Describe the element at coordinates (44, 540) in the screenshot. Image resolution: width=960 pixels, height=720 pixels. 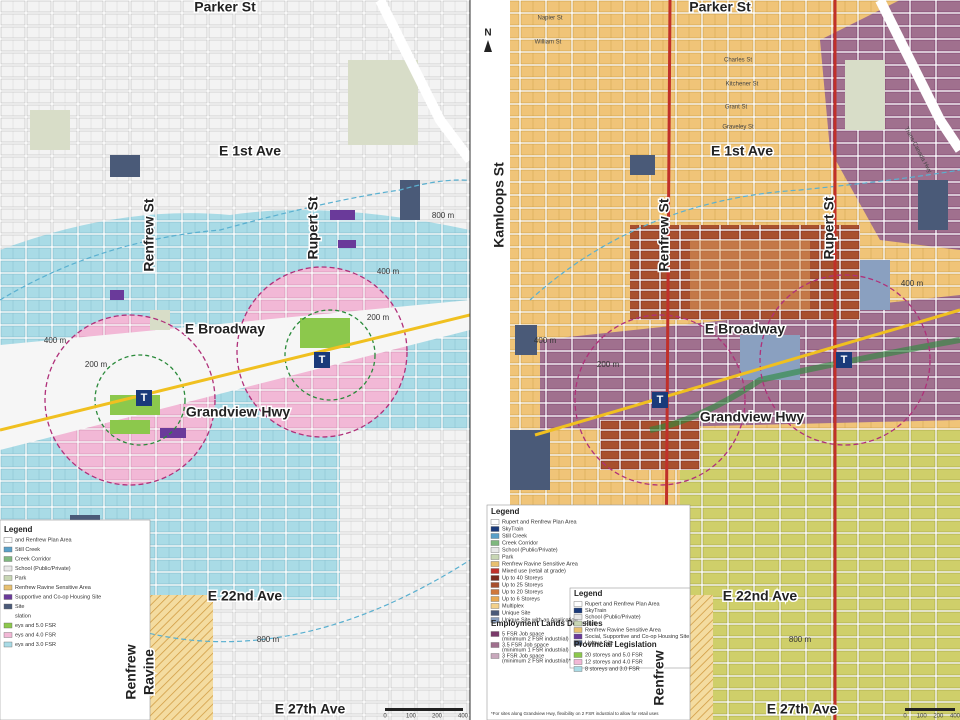
I see `legend-item: and Renfrew Plan Area` at that location.